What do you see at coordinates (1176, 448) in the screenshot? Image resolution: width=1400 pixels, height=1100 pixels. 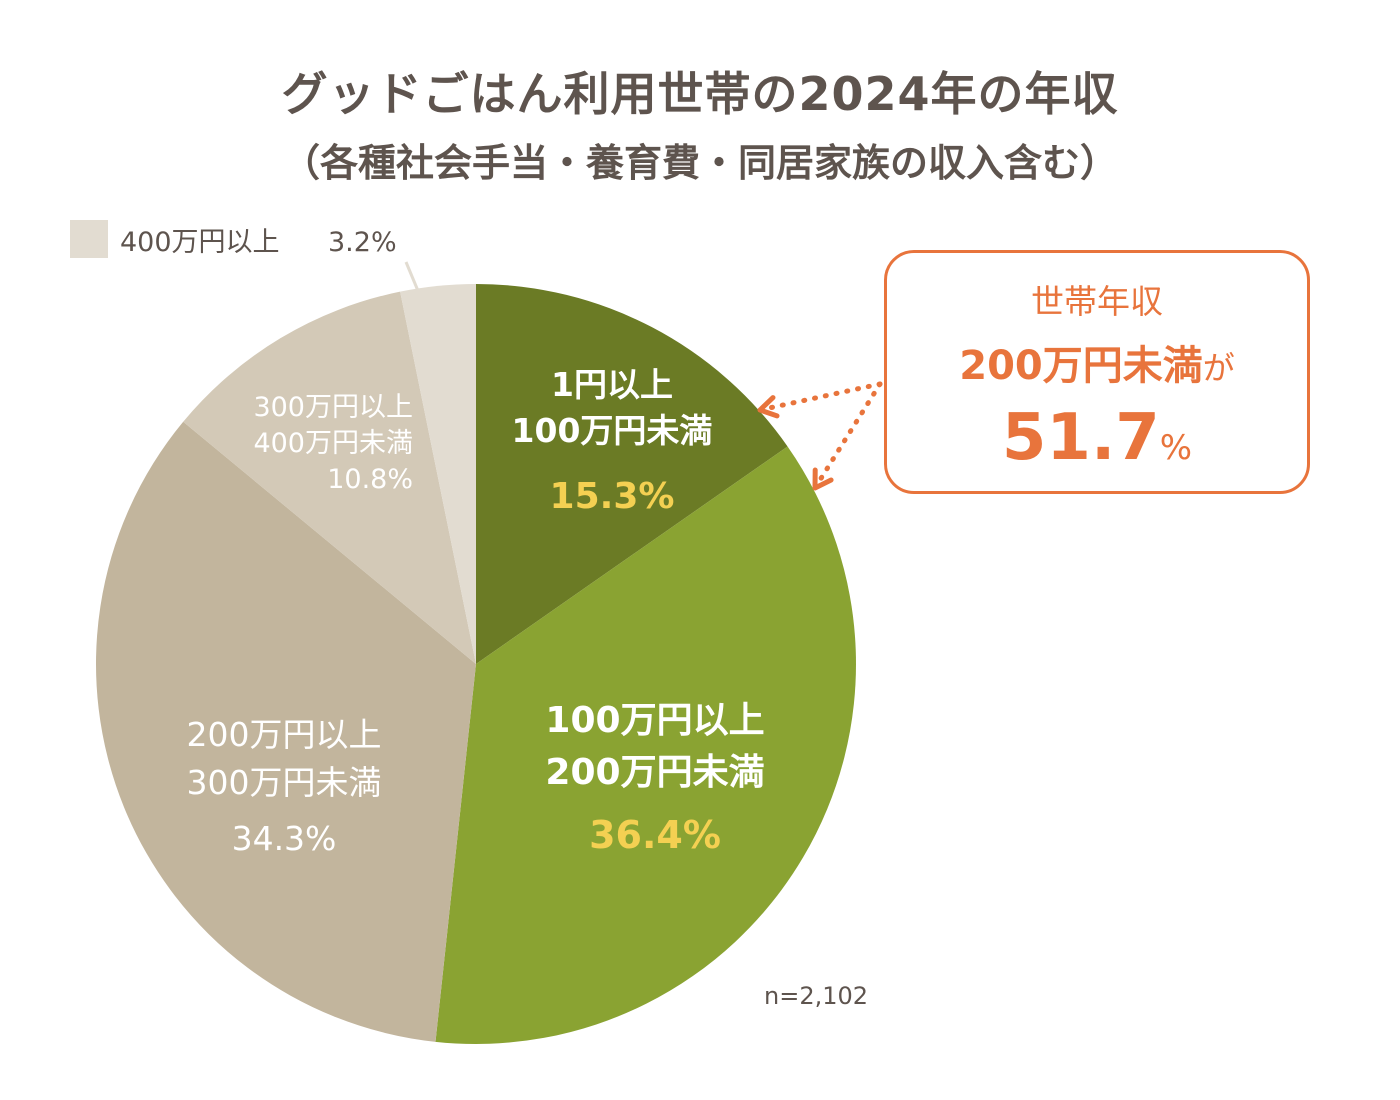 I see `callout-value-unit: %` at bounding box center [1176, 448].